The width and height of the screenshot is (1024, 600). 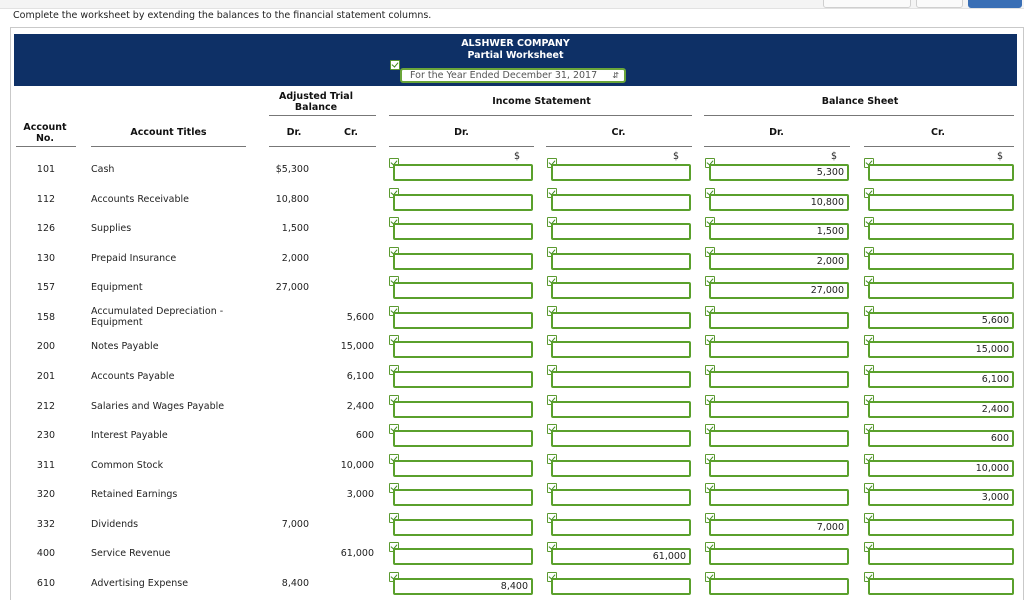 I want to click on account-no: 158, so click(x=46, y=317).